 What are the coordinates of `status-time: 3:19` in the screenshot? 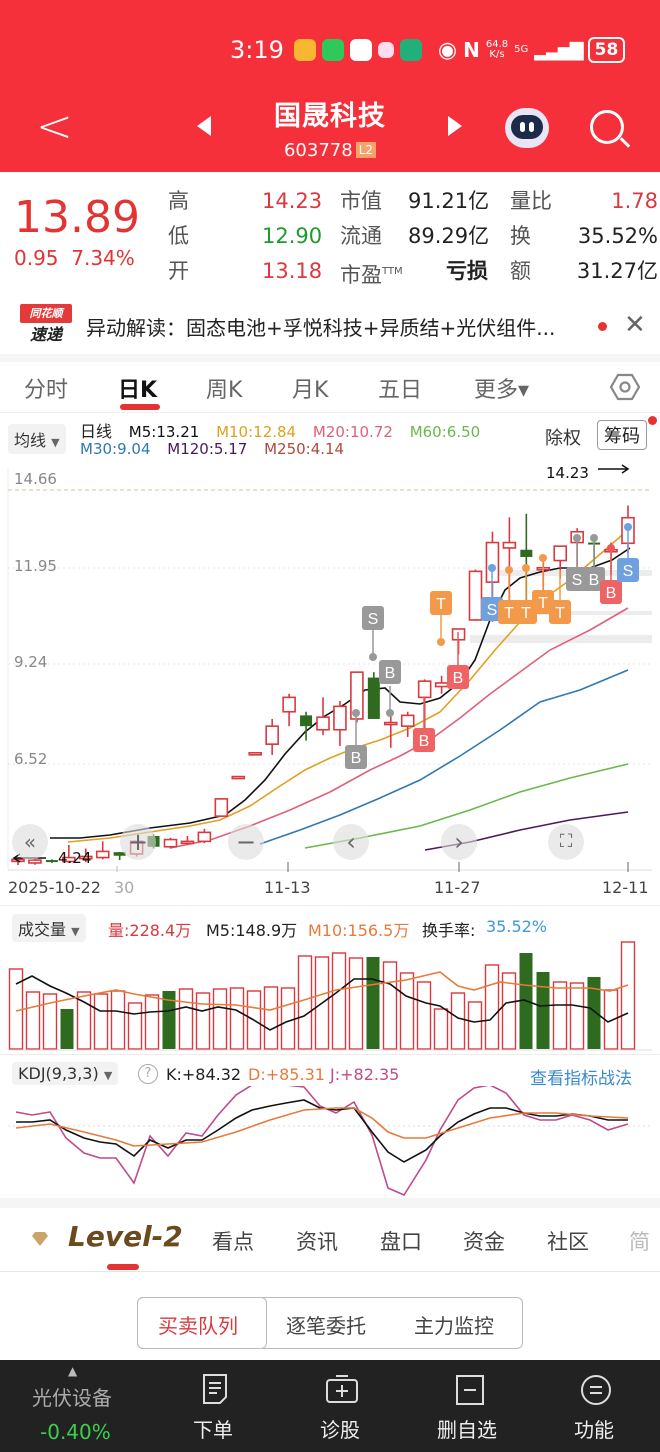 It's located at (257, 50).